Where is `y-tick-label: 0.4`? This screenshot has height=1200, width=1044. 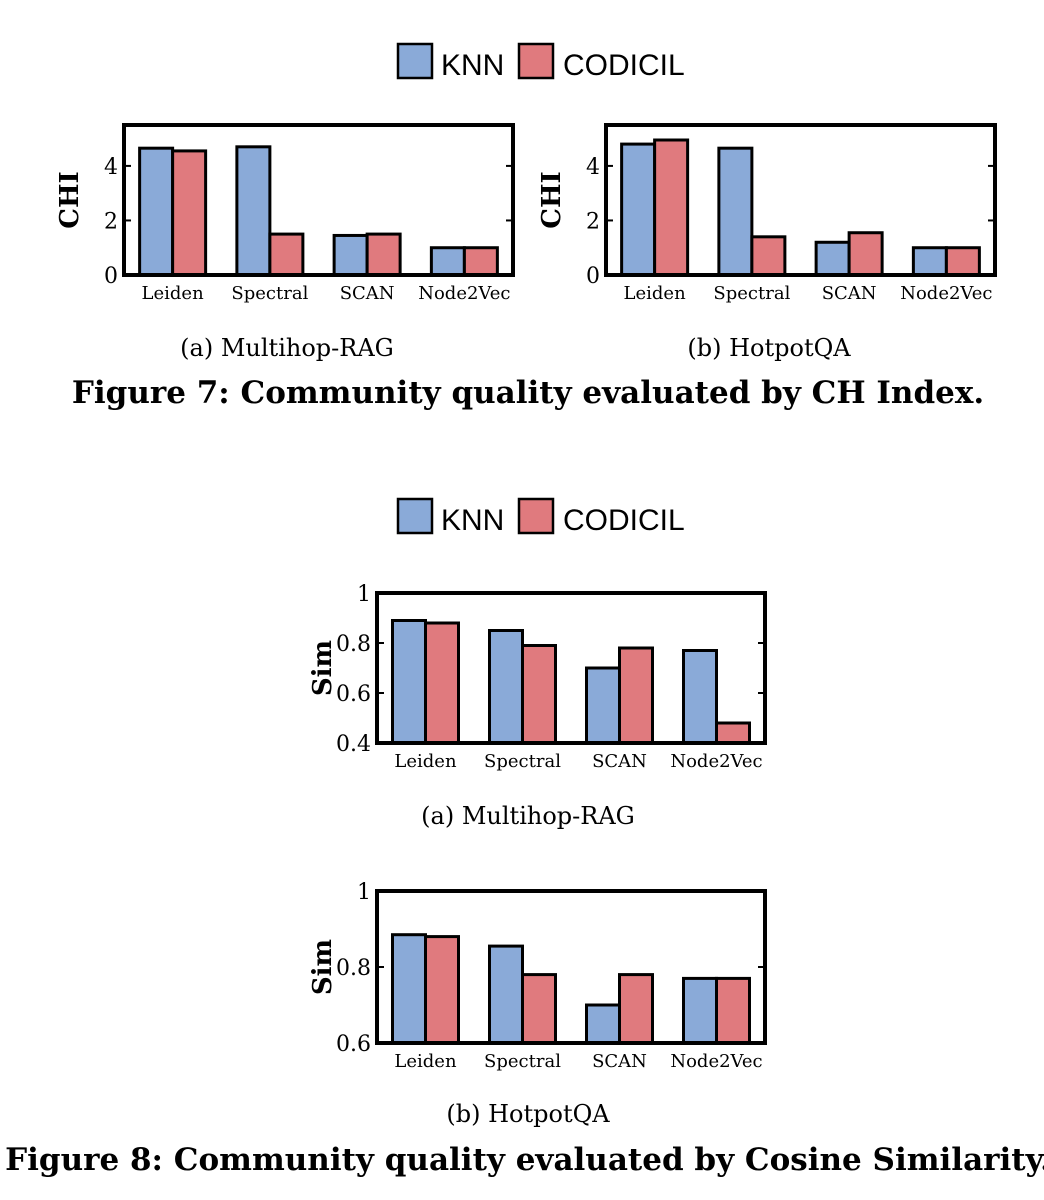 y-tick-label: 0.4 is located at coordinates (353, 744).